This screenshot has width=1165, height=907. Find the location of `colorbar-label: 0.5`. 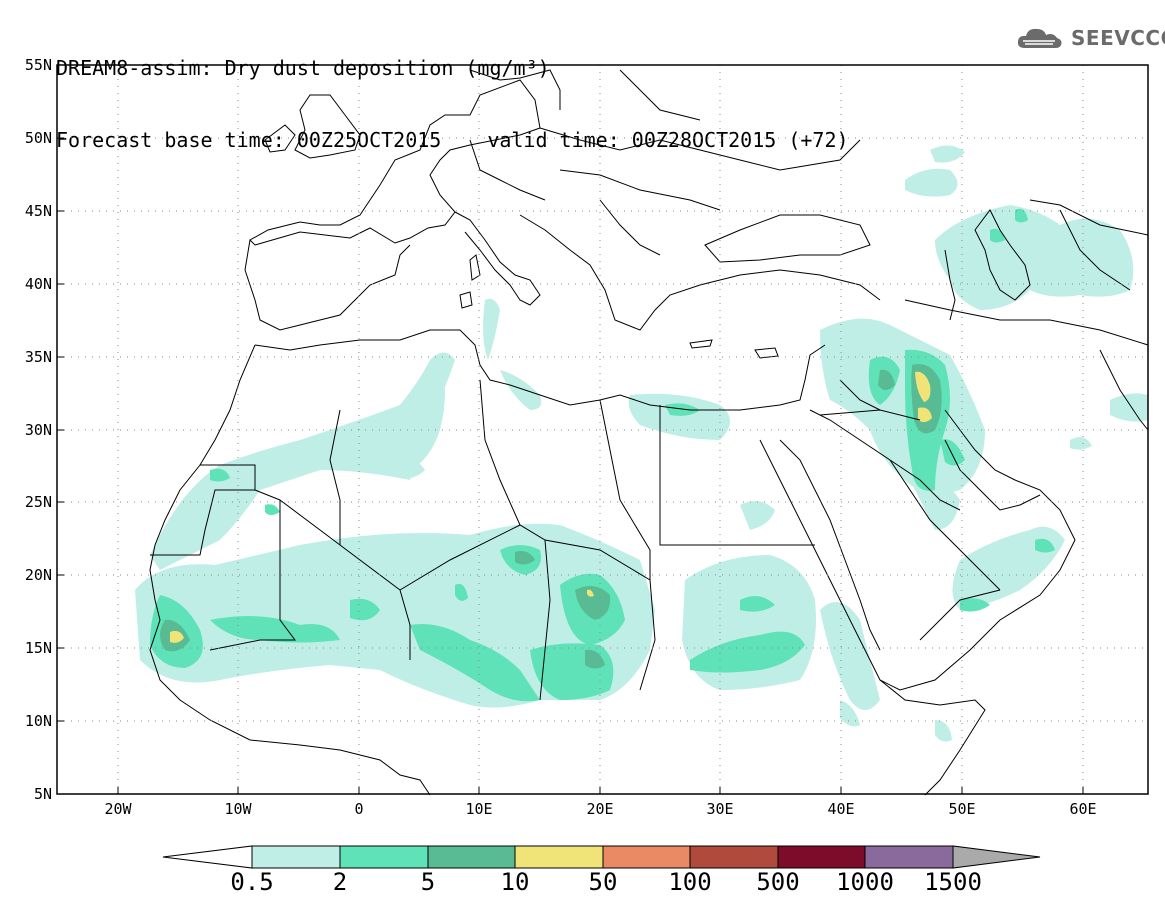

colorbar-label: 0.5 is located at coordinates (252, 882).